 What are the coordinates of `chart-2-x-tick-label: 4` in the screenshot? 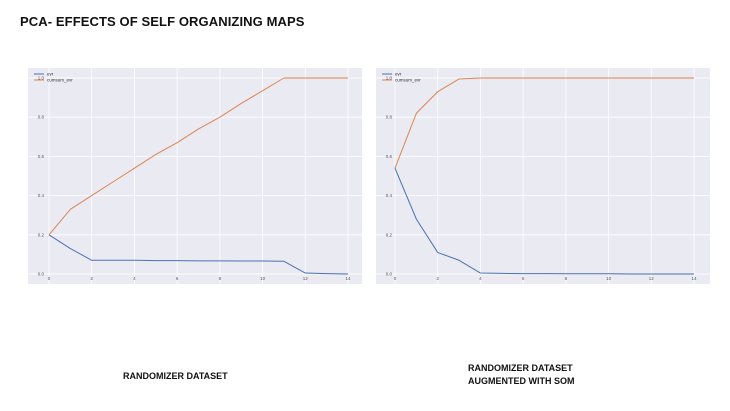 It's located at (480, 278).